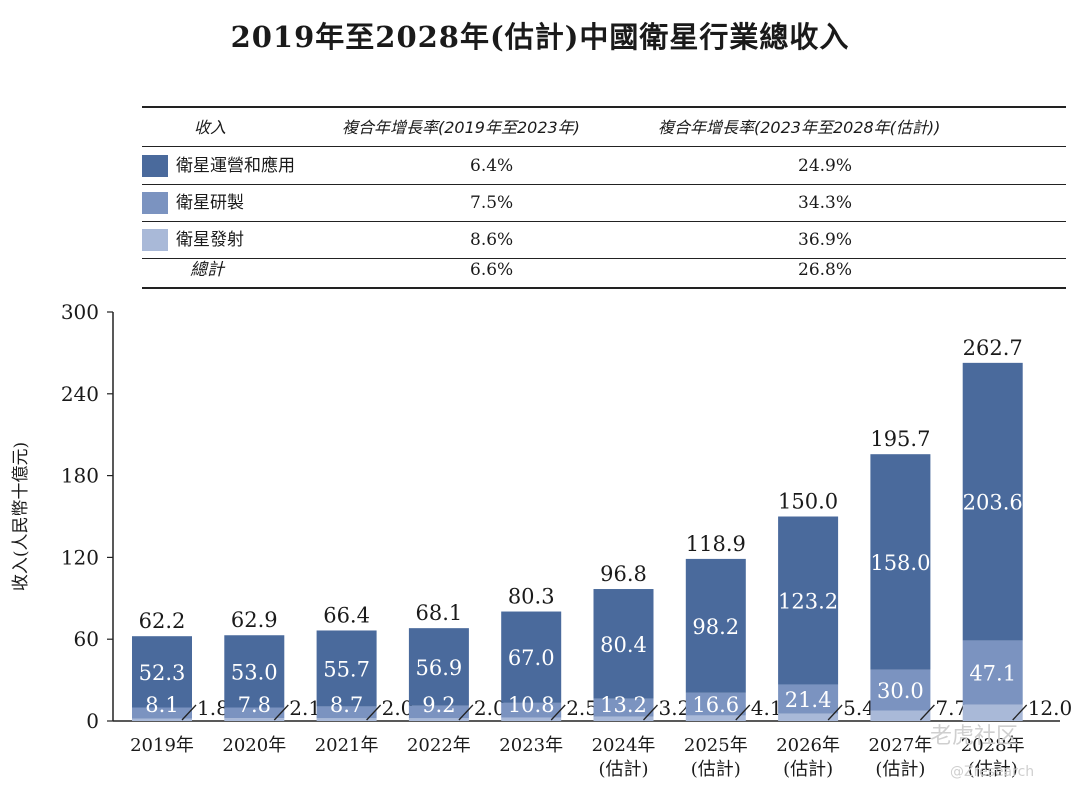 The image size is (1080, 798). I want to click on data-label-operations: 203.6, so click(993, 503).